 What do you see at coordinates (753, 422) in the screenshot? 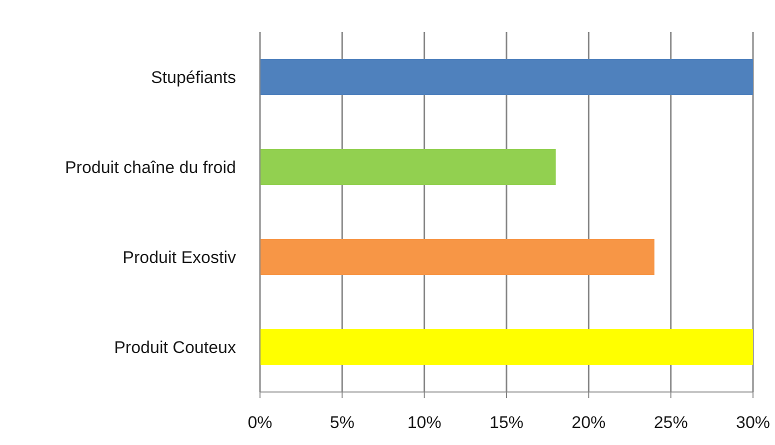
I see `x-tick-label: 30%` at bounding box center [753, 422].